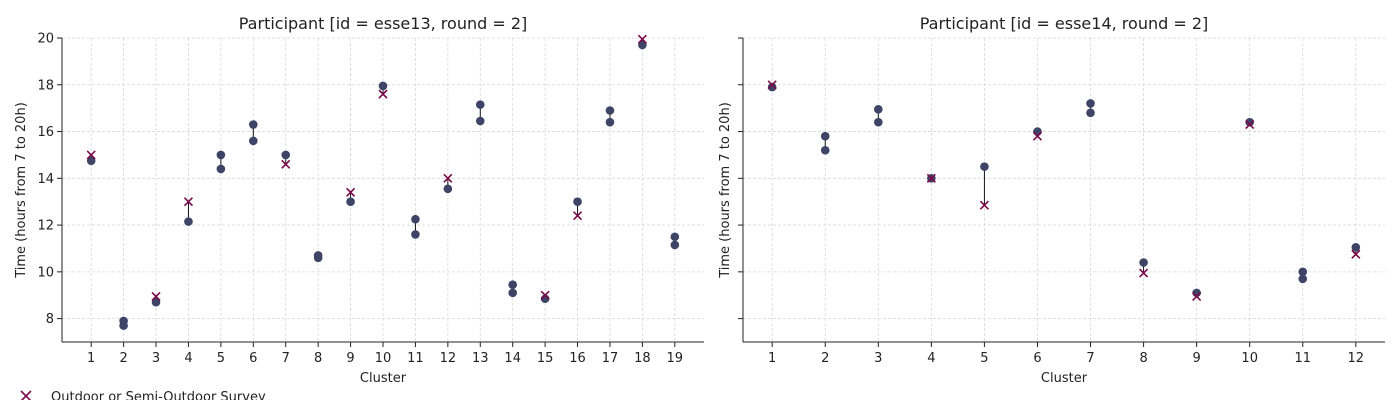 This screenshot has height=400, width=1400. Describe the element at coordinates (1064, 23) in the screenshot. I see `chart-title: Participant [id = esse14, round = 2]` at that location.